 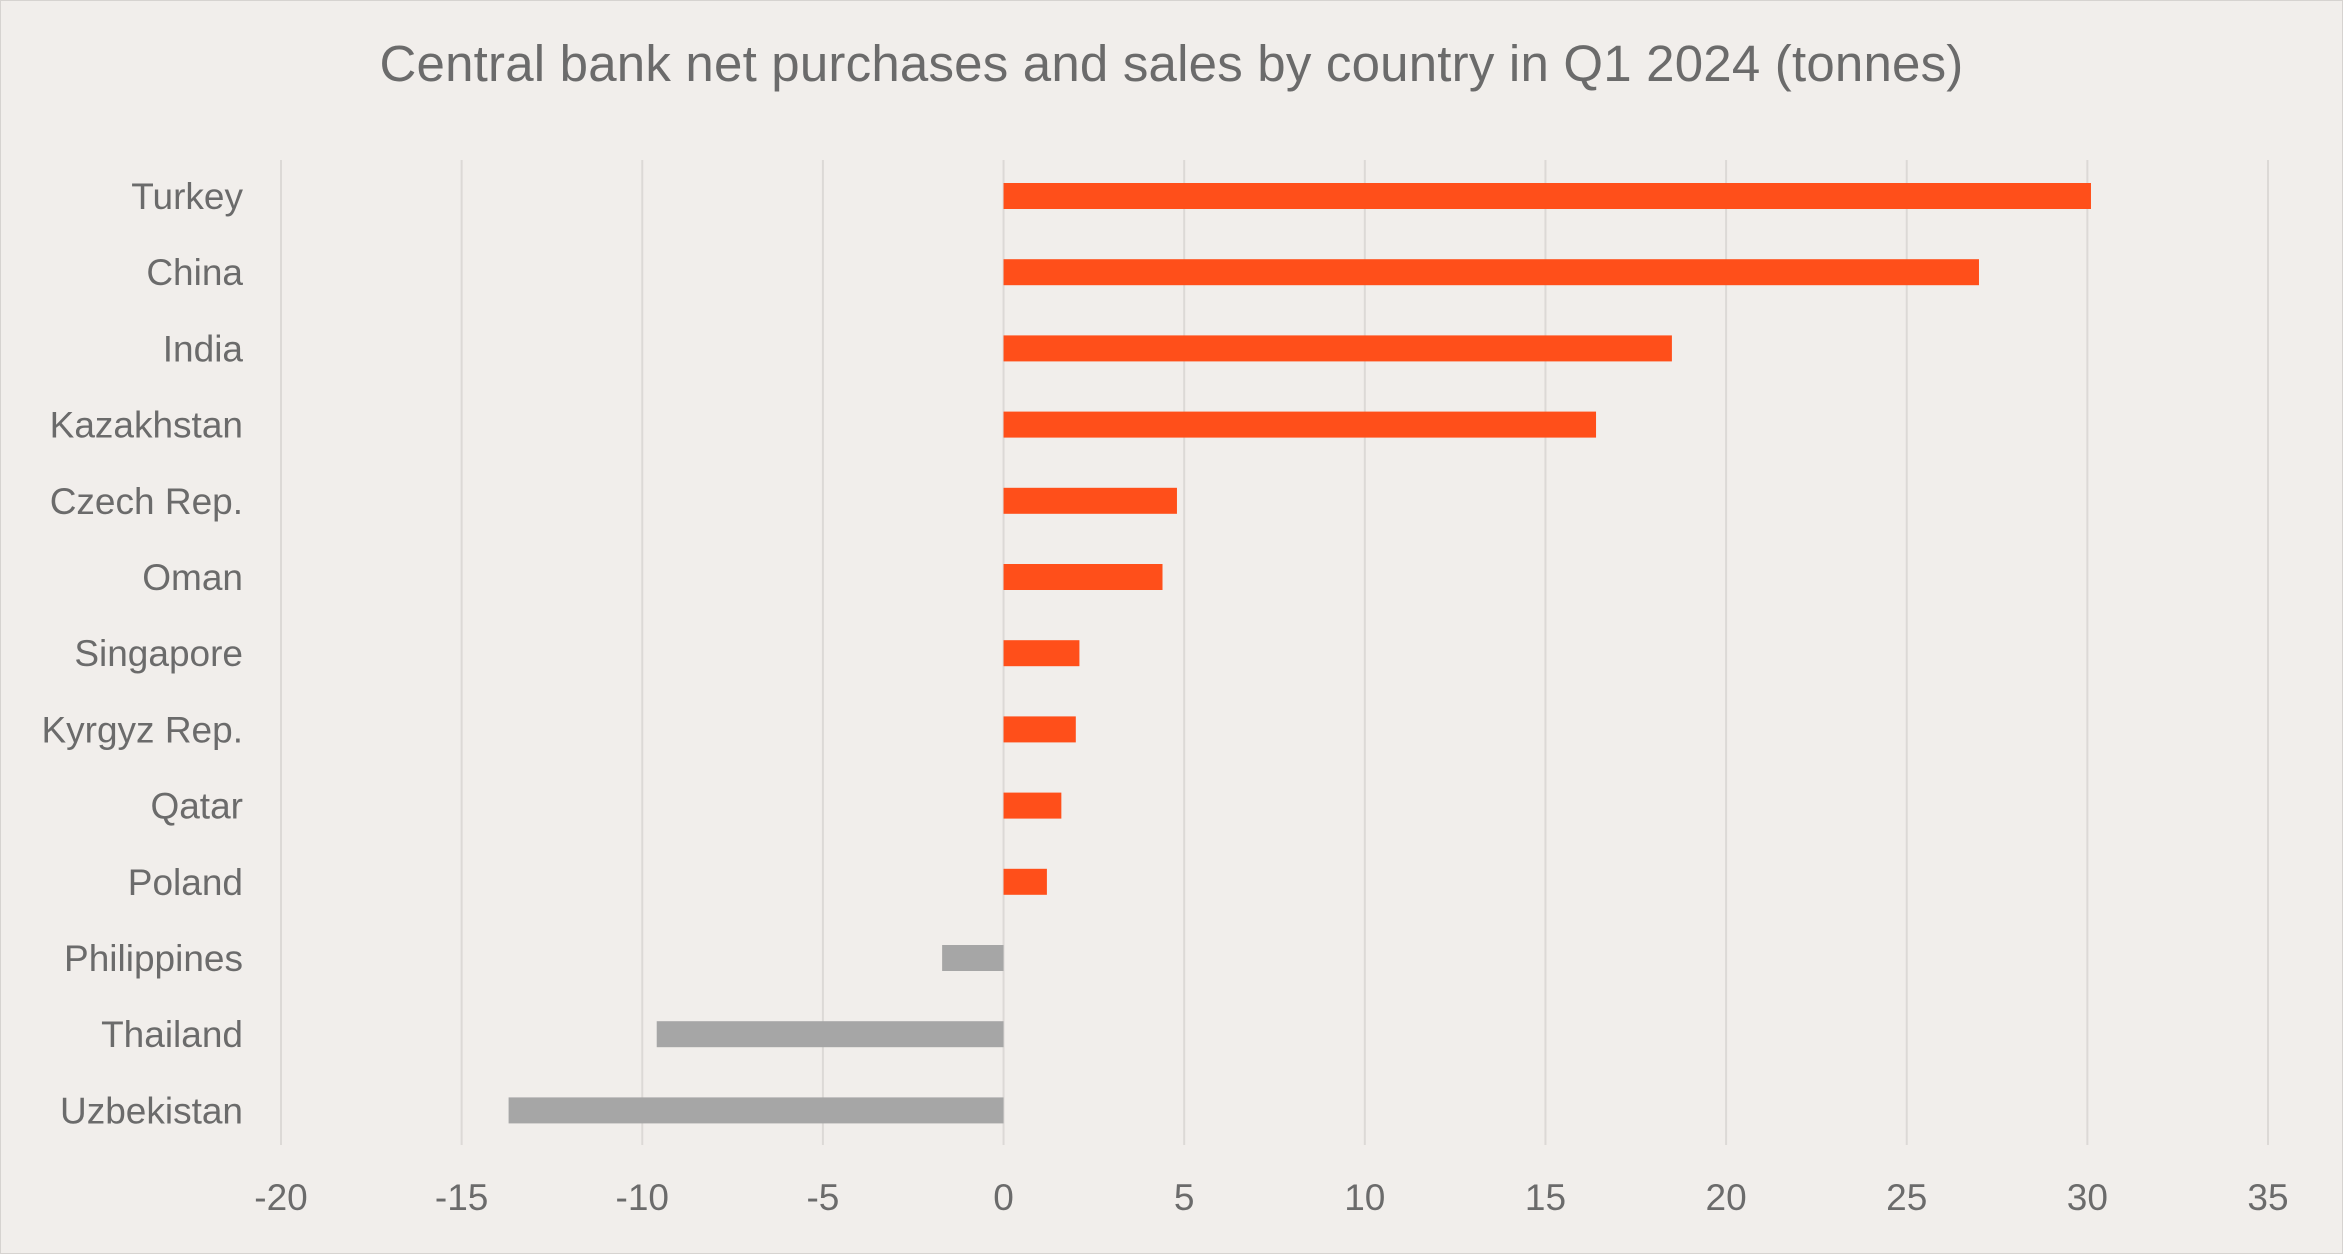 What do you see at coordinates (461, 1197) in the screenshot?
I see `x-tick-label-15: -15` at bounding box center [461, 1197].